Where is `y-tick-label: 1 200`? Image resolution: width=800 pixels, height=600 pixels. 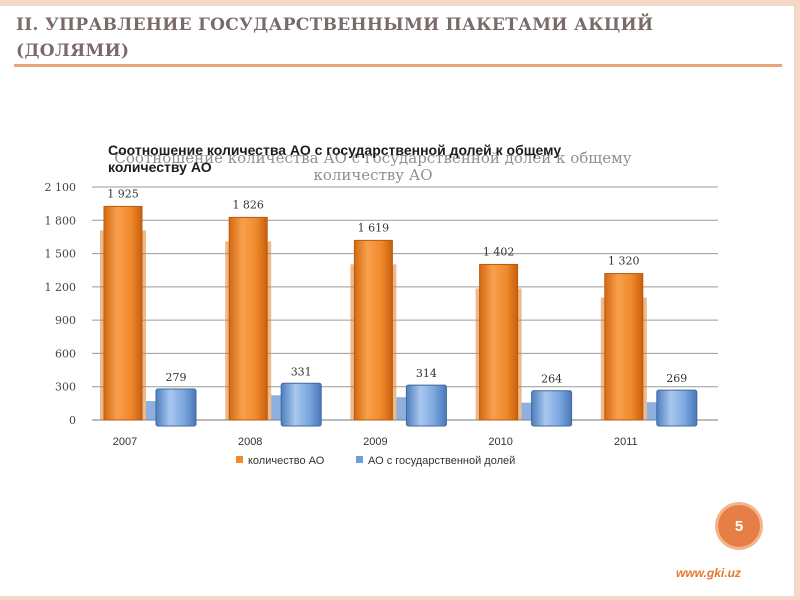
y-tick-label: 1 200 is located at coordinates (61, 287).